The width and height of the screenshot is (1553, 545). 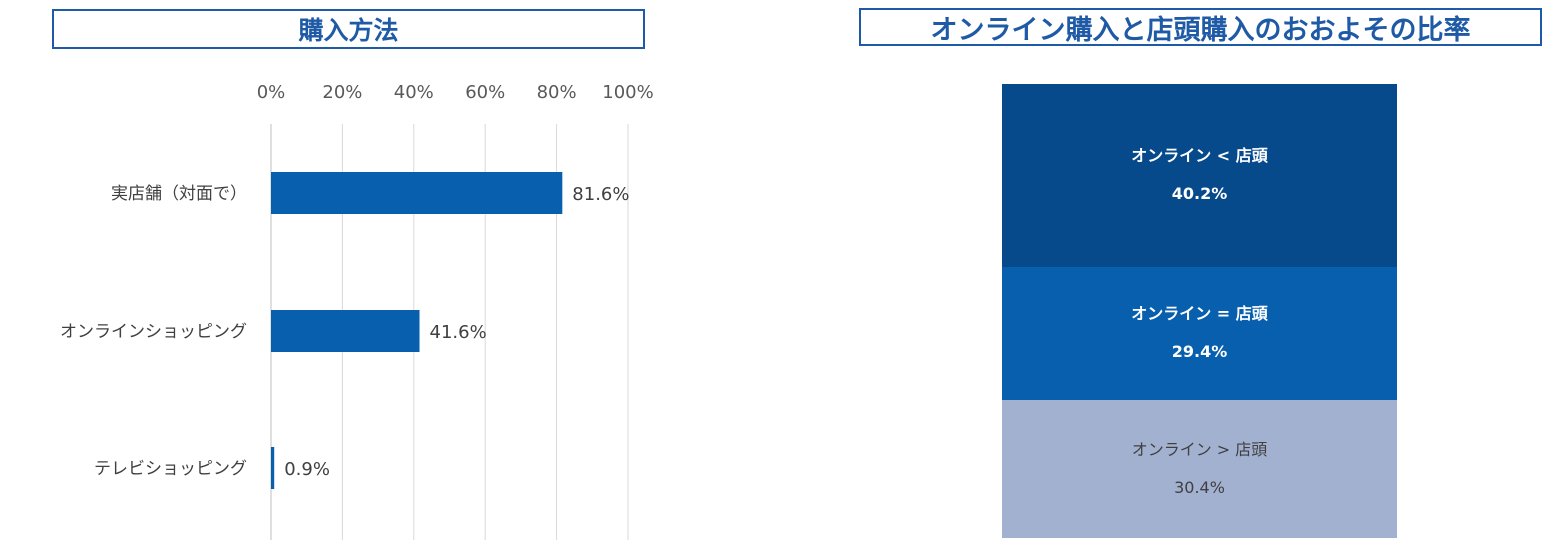 I want to click on value-labels: 81.6% 41.6% 0.9%, so click(x=456, y=332).